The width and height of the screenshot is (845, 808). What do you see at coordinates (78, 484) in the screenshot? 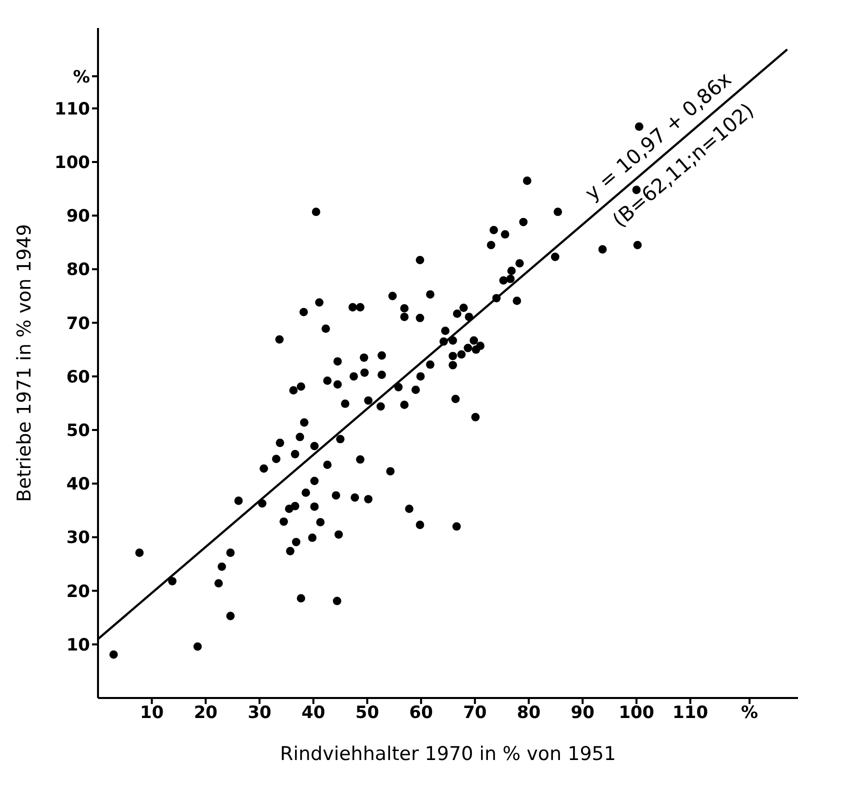
I see `y-tick-label: 40` at bounding box center [78, 484].